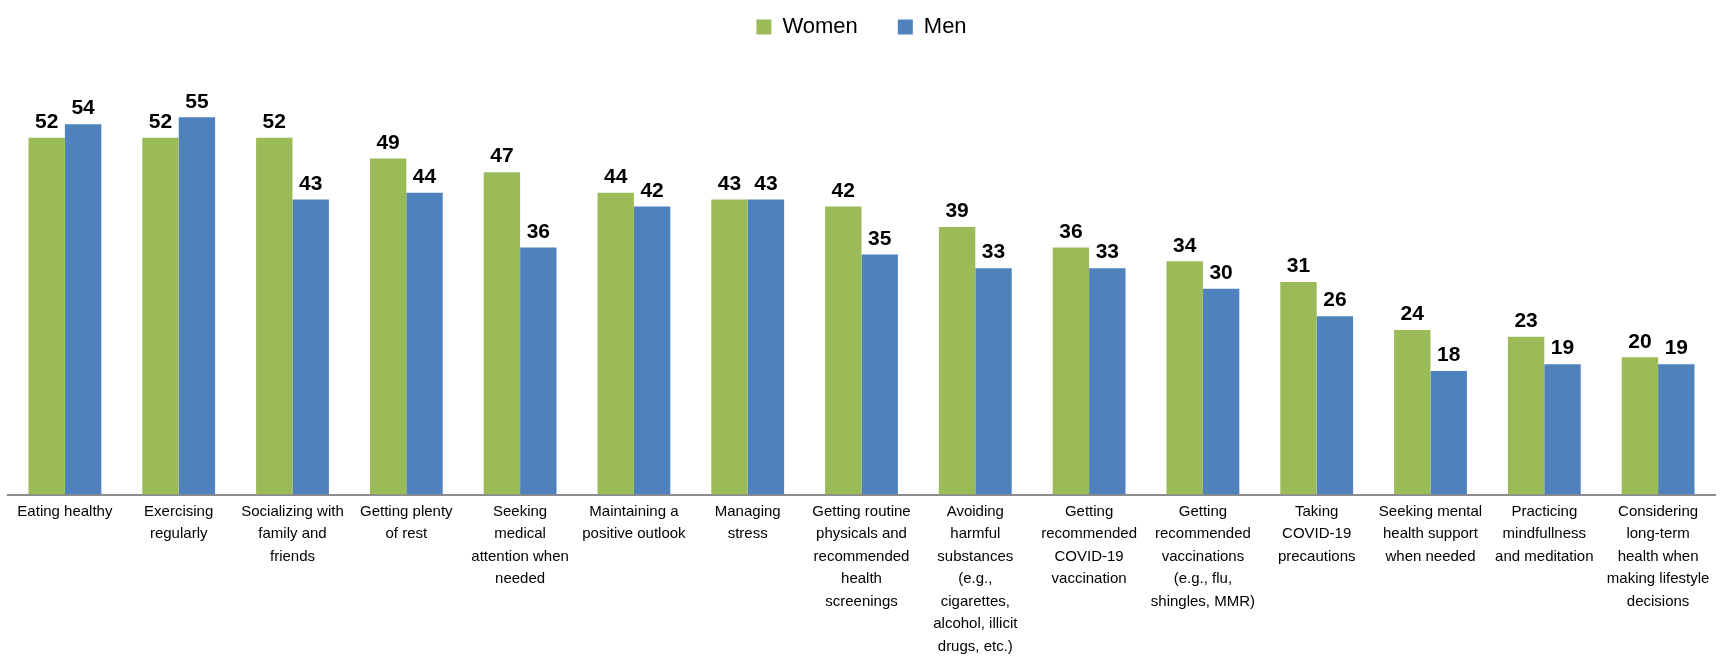  I want to click on data-label: 20, so click(1640, 340).